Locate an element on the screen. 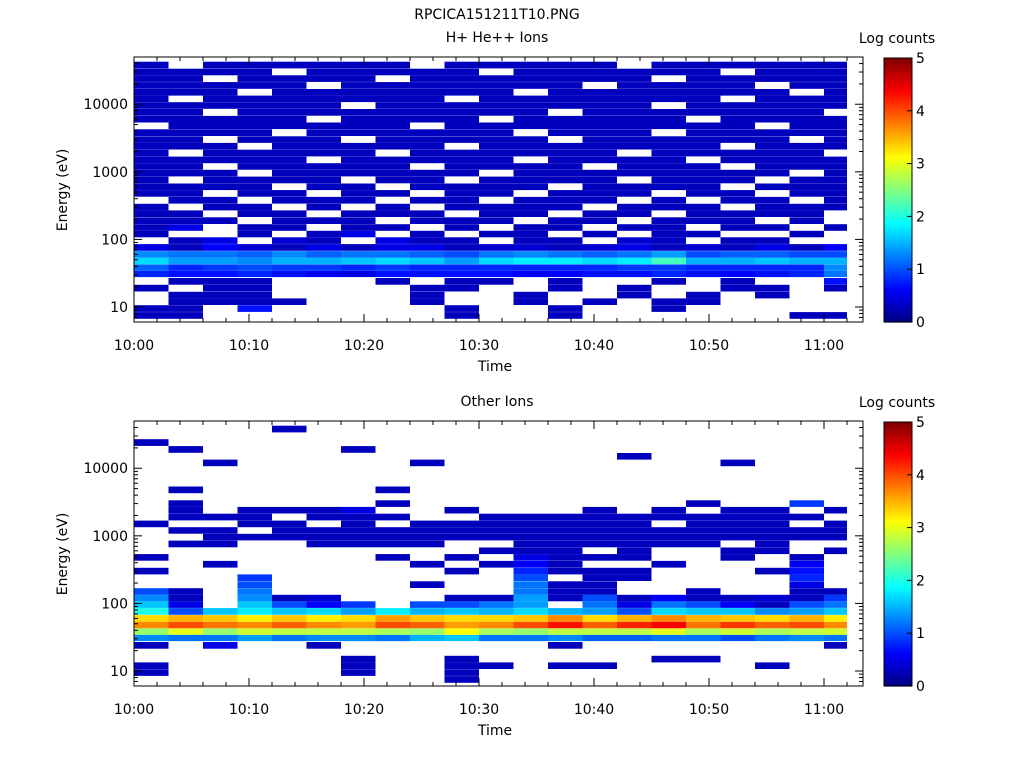 This screenshot has width=1024, height=772. panel-2-title: Other Ions is located at coordinates (496, 402).